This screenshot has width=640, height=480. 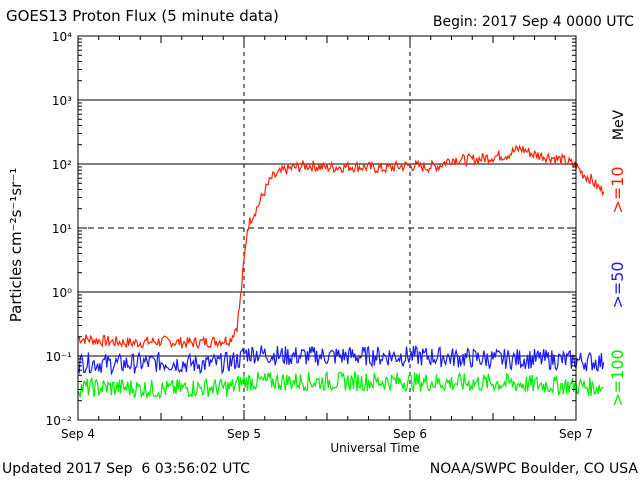 What do you see at coordinates (533, 22) in the screenshot?
I see `begin-time: Begin: 2017 Sep 4 0000 UTC` at bounding box center [533, 22].